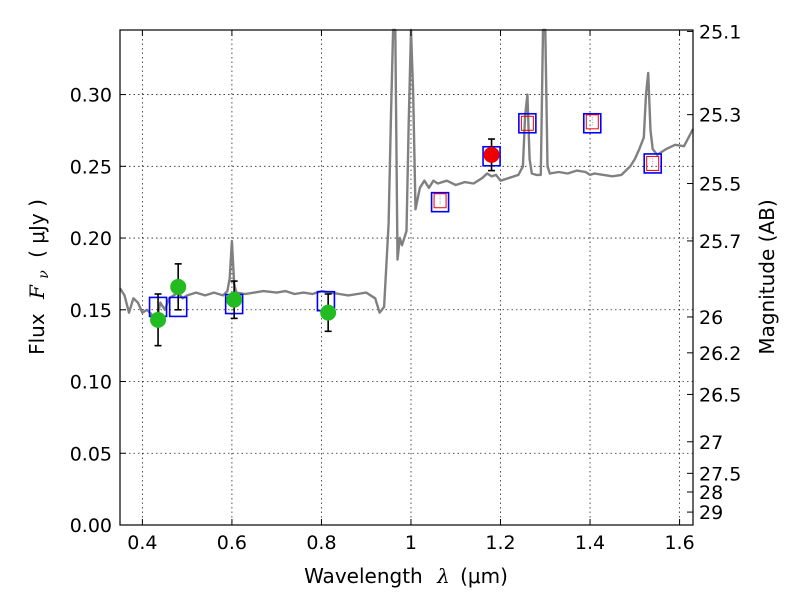 The width and height of the screenshot is (800, 600). I want to click on y-tick-label: 0.05, so click(91, 454).